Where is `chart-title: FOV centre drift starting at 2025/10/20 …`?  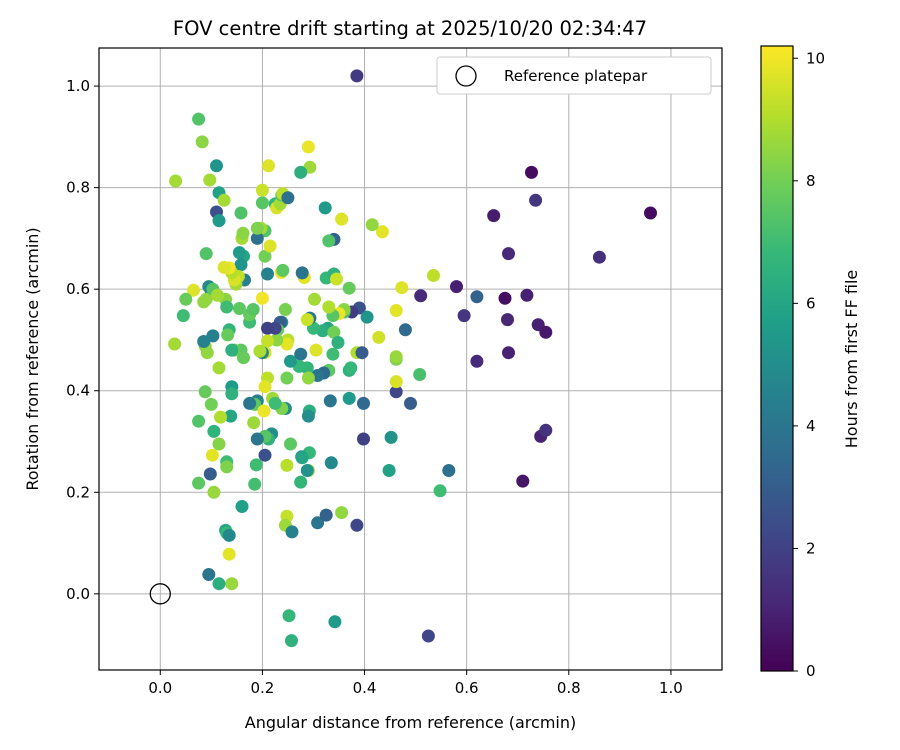 chart-title: FOV centre drift starting at 2025/10/20 … is located at coordinates (410, 28).